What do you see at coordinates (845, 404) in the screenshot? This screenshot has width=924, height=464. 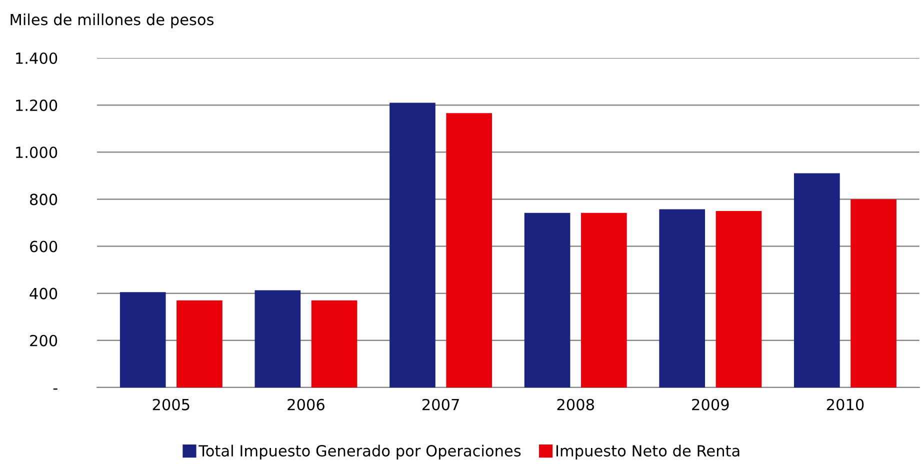 I see `x-tick-label: 2010` at bounding box center [845, 404].